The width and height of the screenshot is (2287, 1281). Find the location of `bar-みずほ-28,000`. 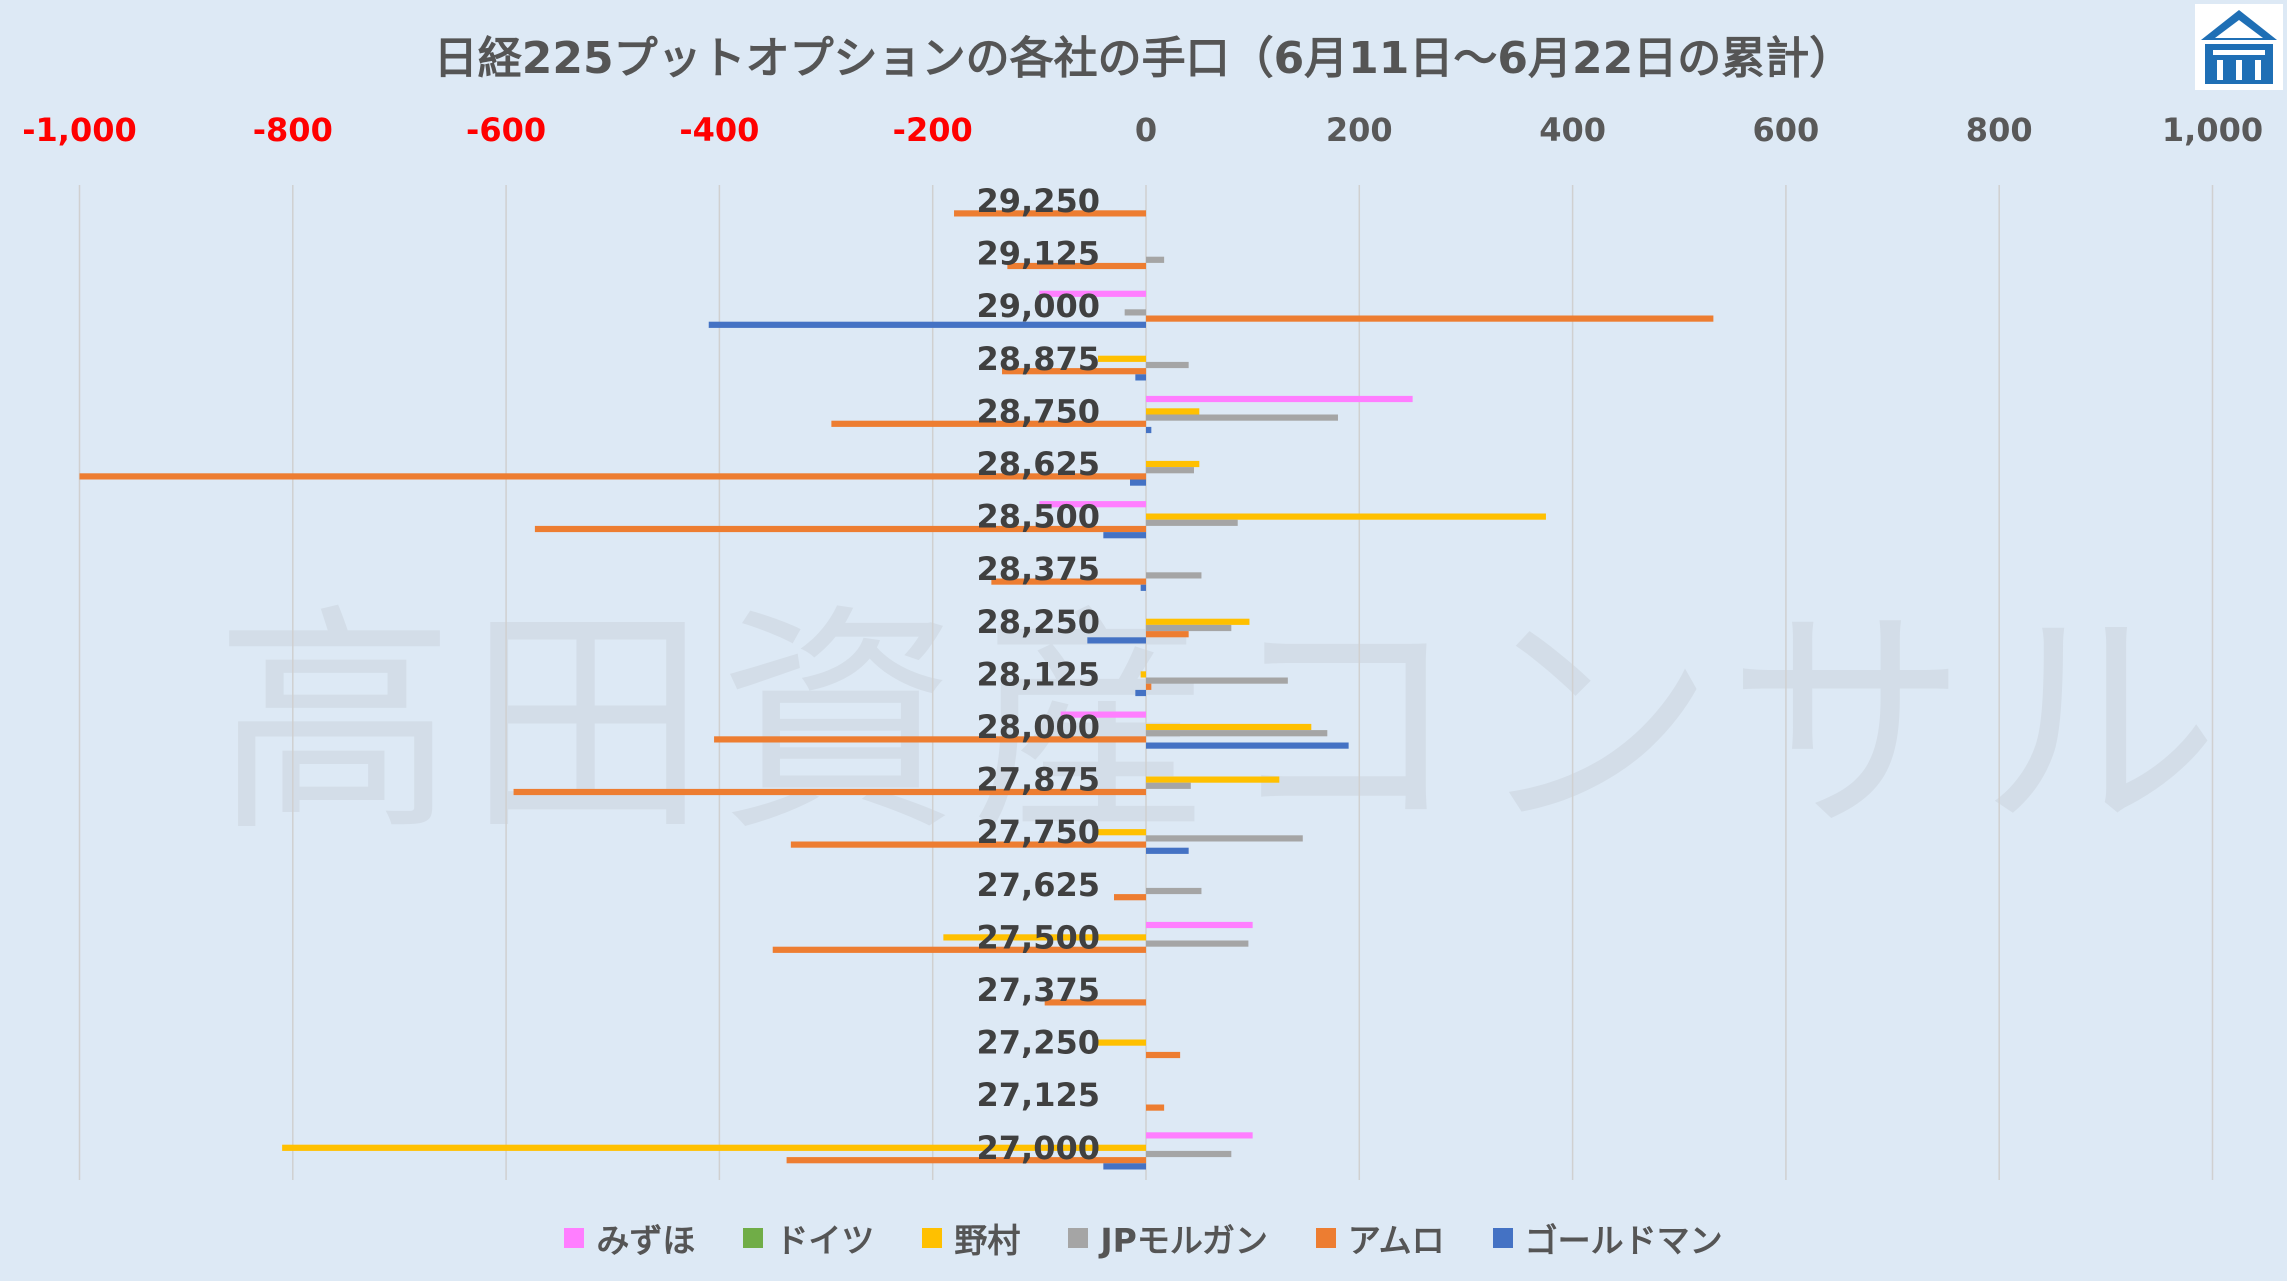

bar-みずほ-28,000 is located at coordinates (1103, 714).